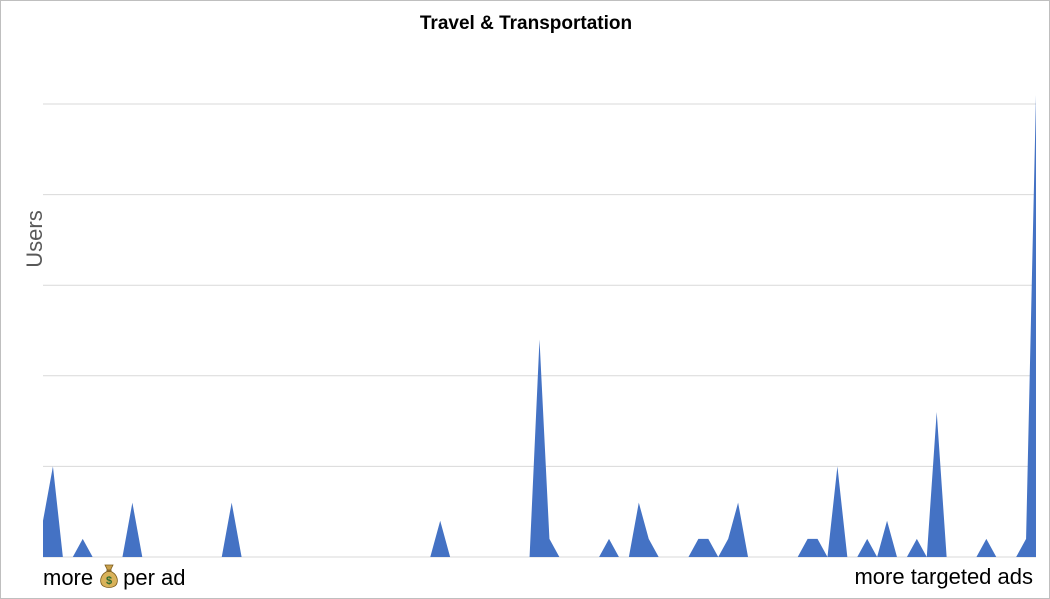  Describe the element at coordinates (154, 577) in the screenshot. I see `x-axis-left-suffix: per ad` at that location.